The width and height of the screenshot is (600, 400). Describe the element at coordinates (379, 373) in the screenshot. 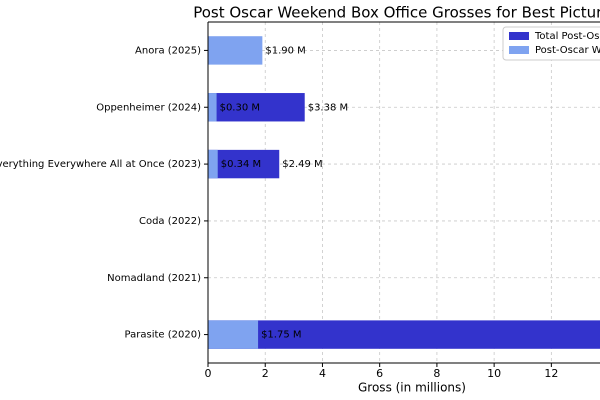

I see `x-tick-label: 6` at that location.